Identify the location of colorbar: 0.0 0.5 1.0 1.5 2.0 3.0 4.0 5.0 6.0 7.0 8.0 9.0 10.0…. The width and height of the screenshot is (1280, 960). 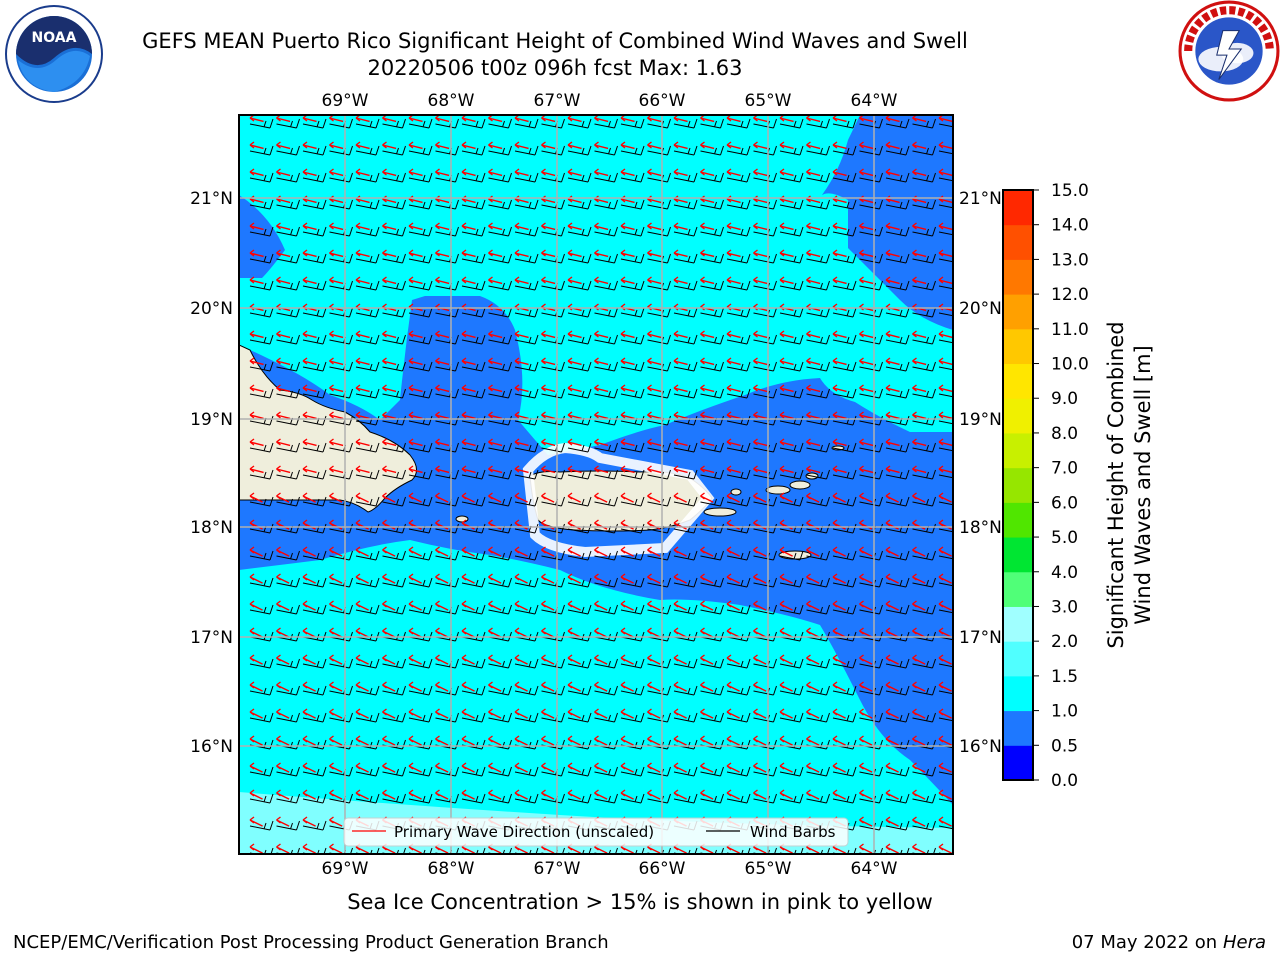
(1045, 486).